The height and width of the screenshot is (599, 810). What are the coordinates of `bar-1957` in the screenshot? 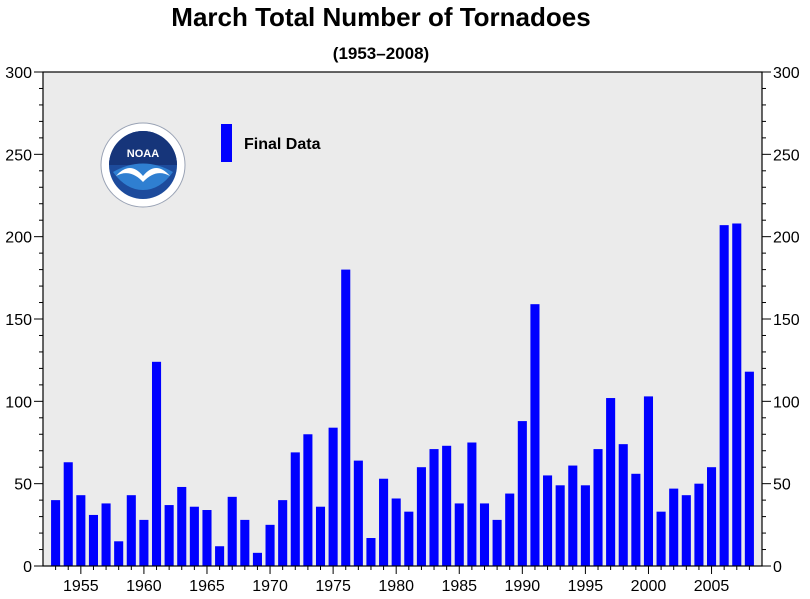 It's located at (106, 534).